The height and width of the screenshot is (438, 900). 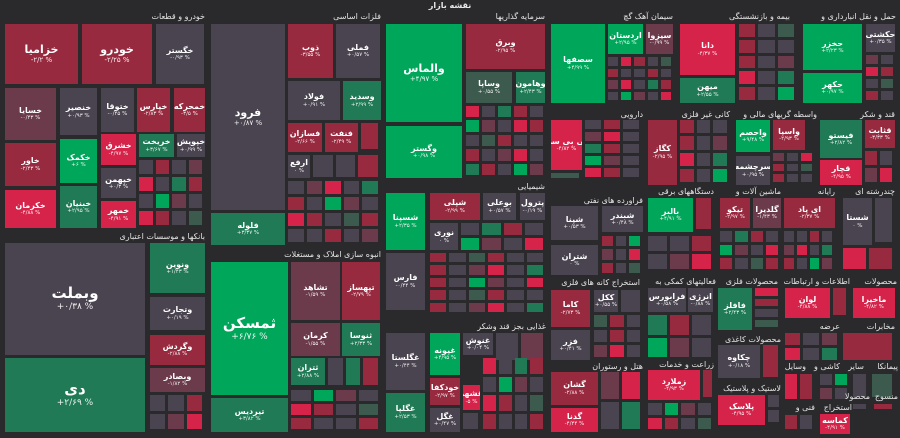 I want to click on stock-tile: وهامون +۲/۴۳ %, so click(x=530, y=87).